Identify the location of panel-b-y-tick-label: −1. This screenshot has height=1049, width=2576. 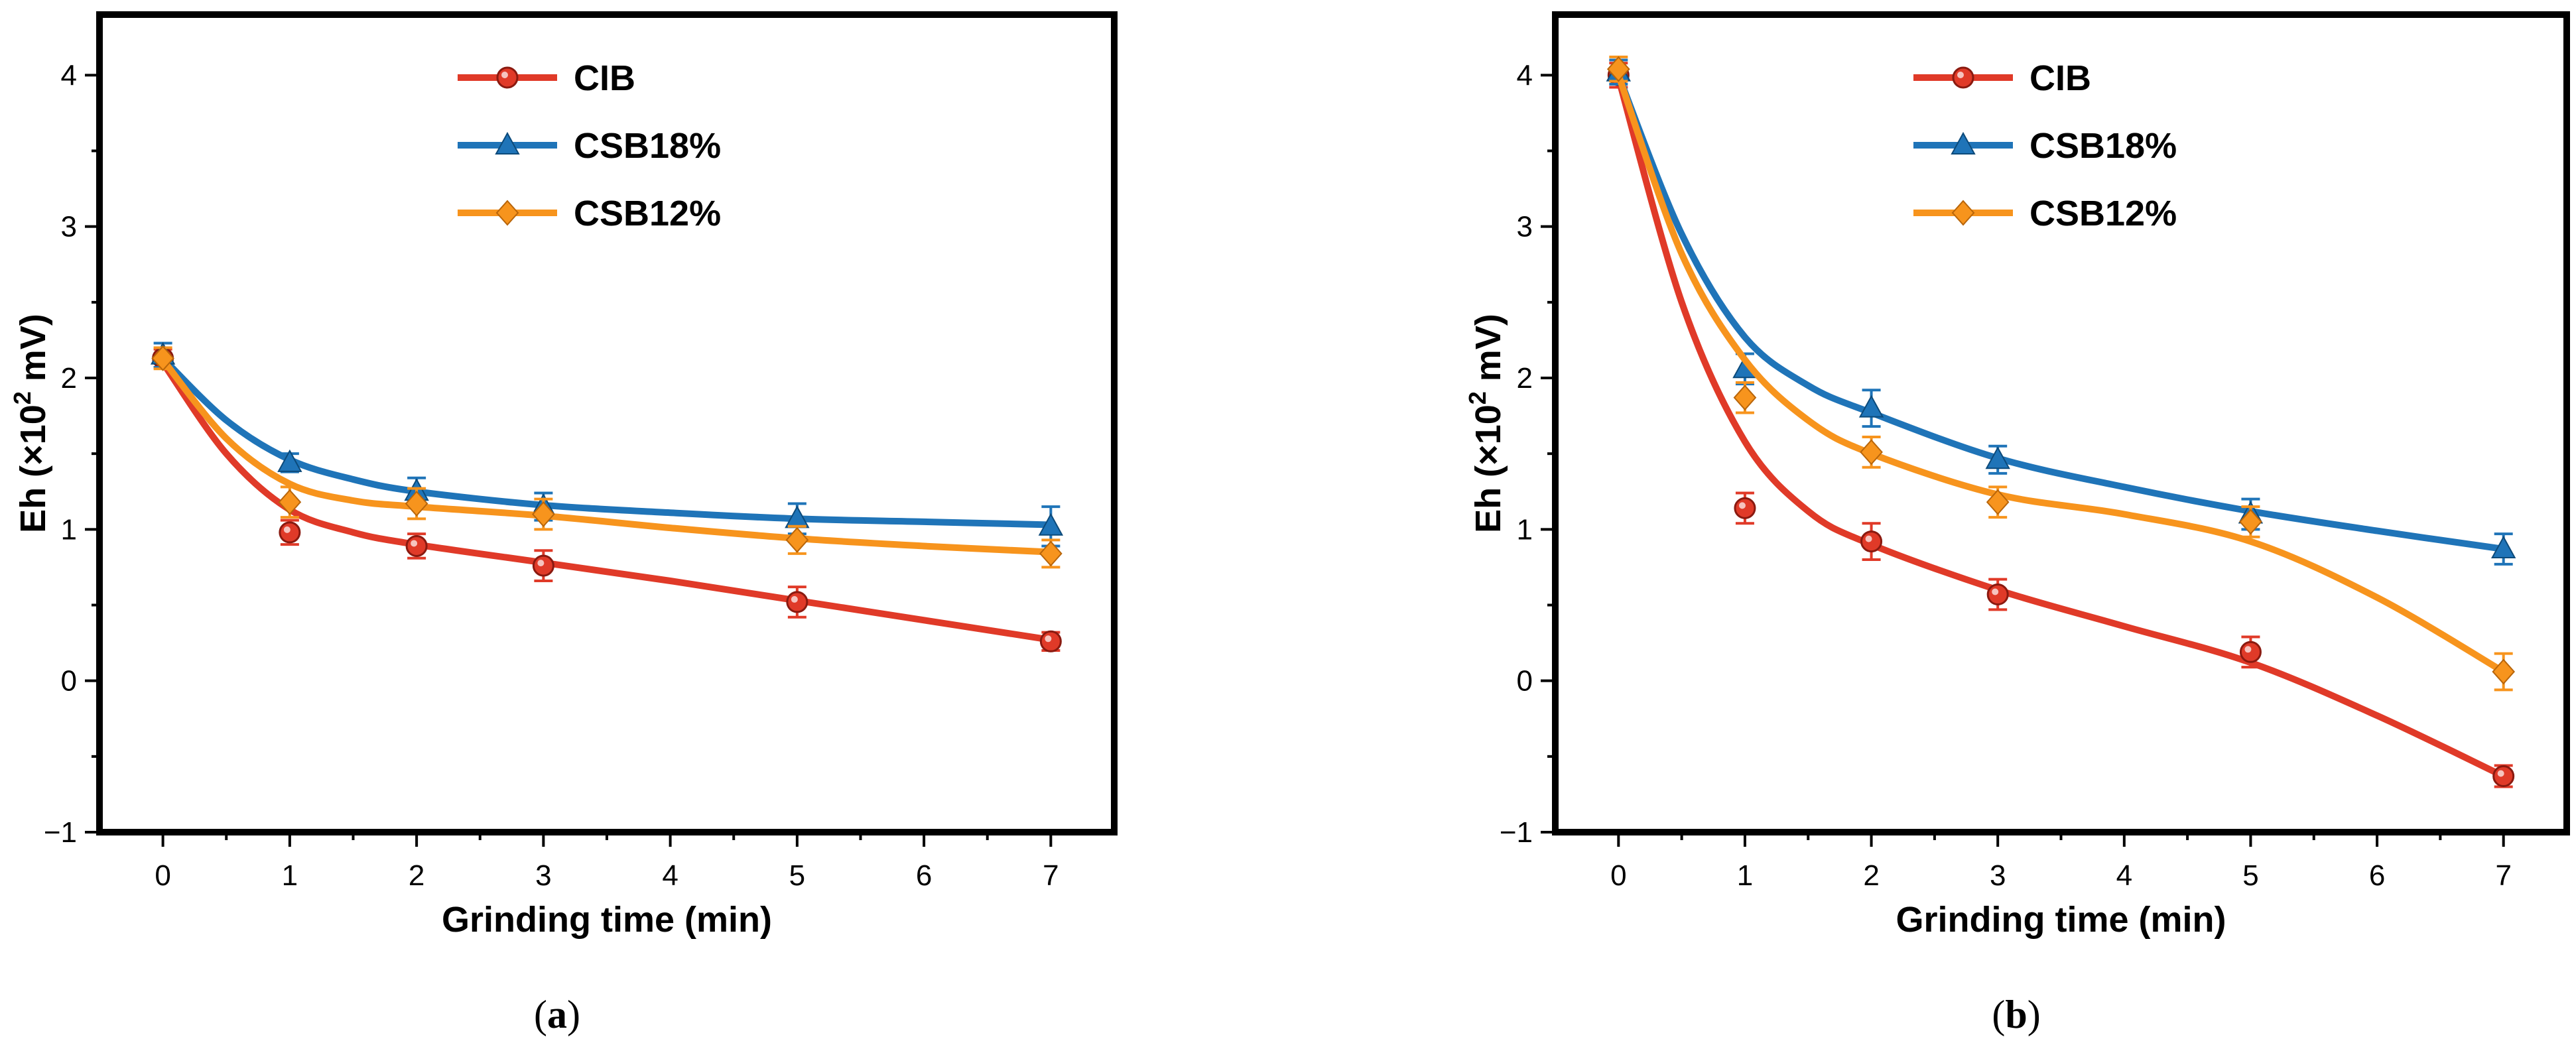
(1516, 832).